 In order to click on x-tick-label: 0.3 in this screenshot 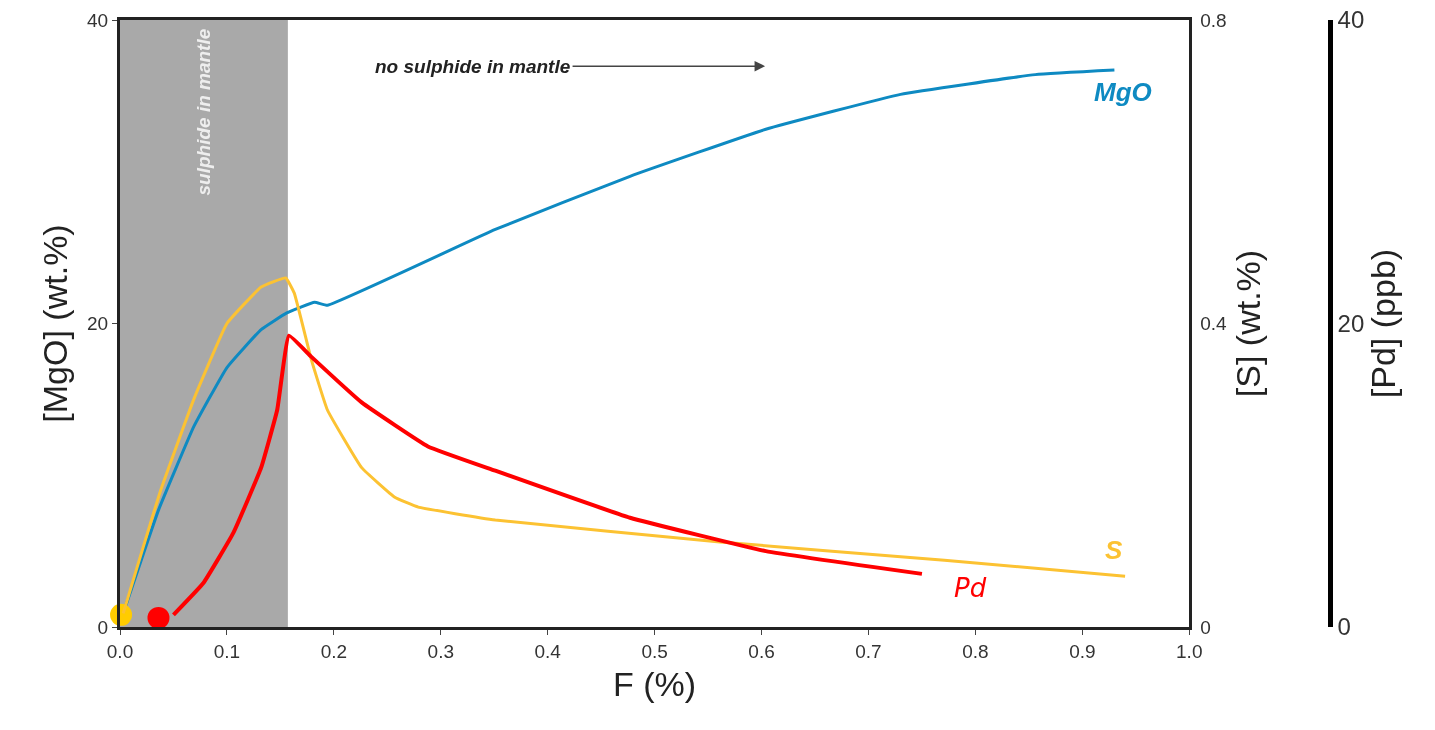, I will do `click(440, 651)`.